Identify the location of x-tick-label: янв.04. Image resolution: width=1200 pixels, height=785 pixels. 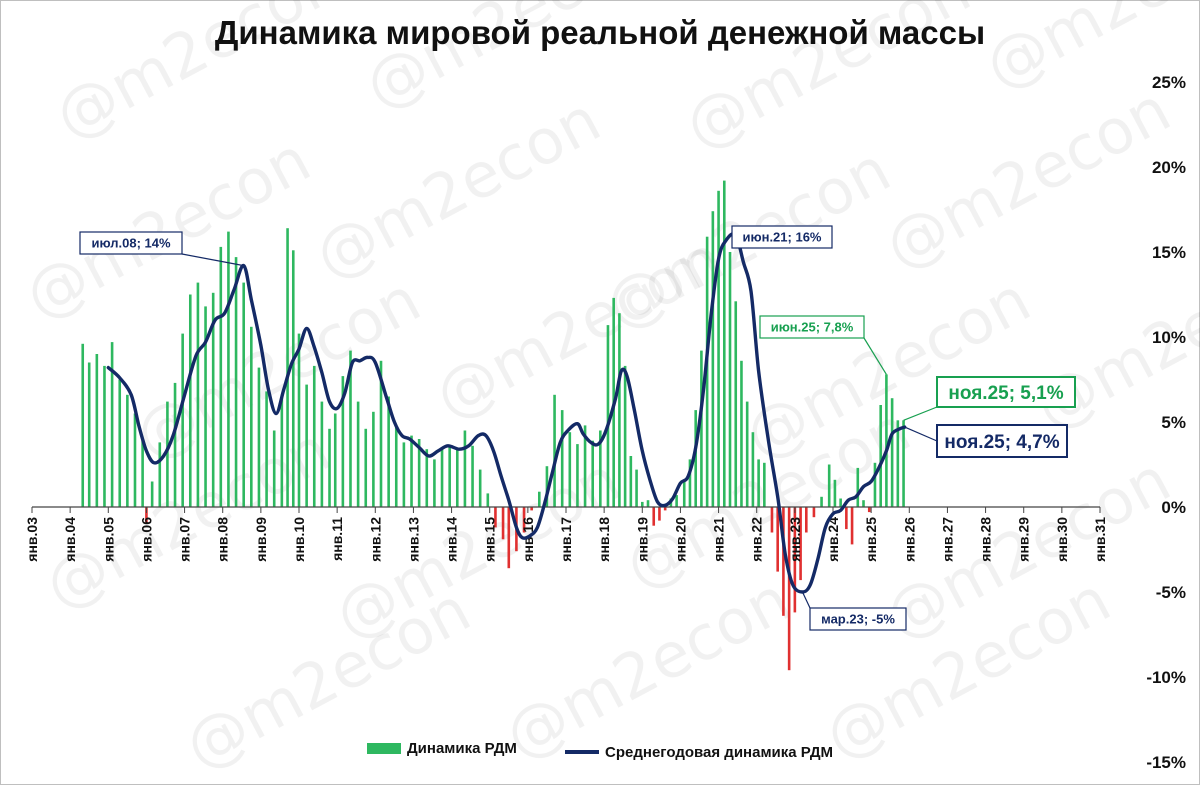
(70, 539).